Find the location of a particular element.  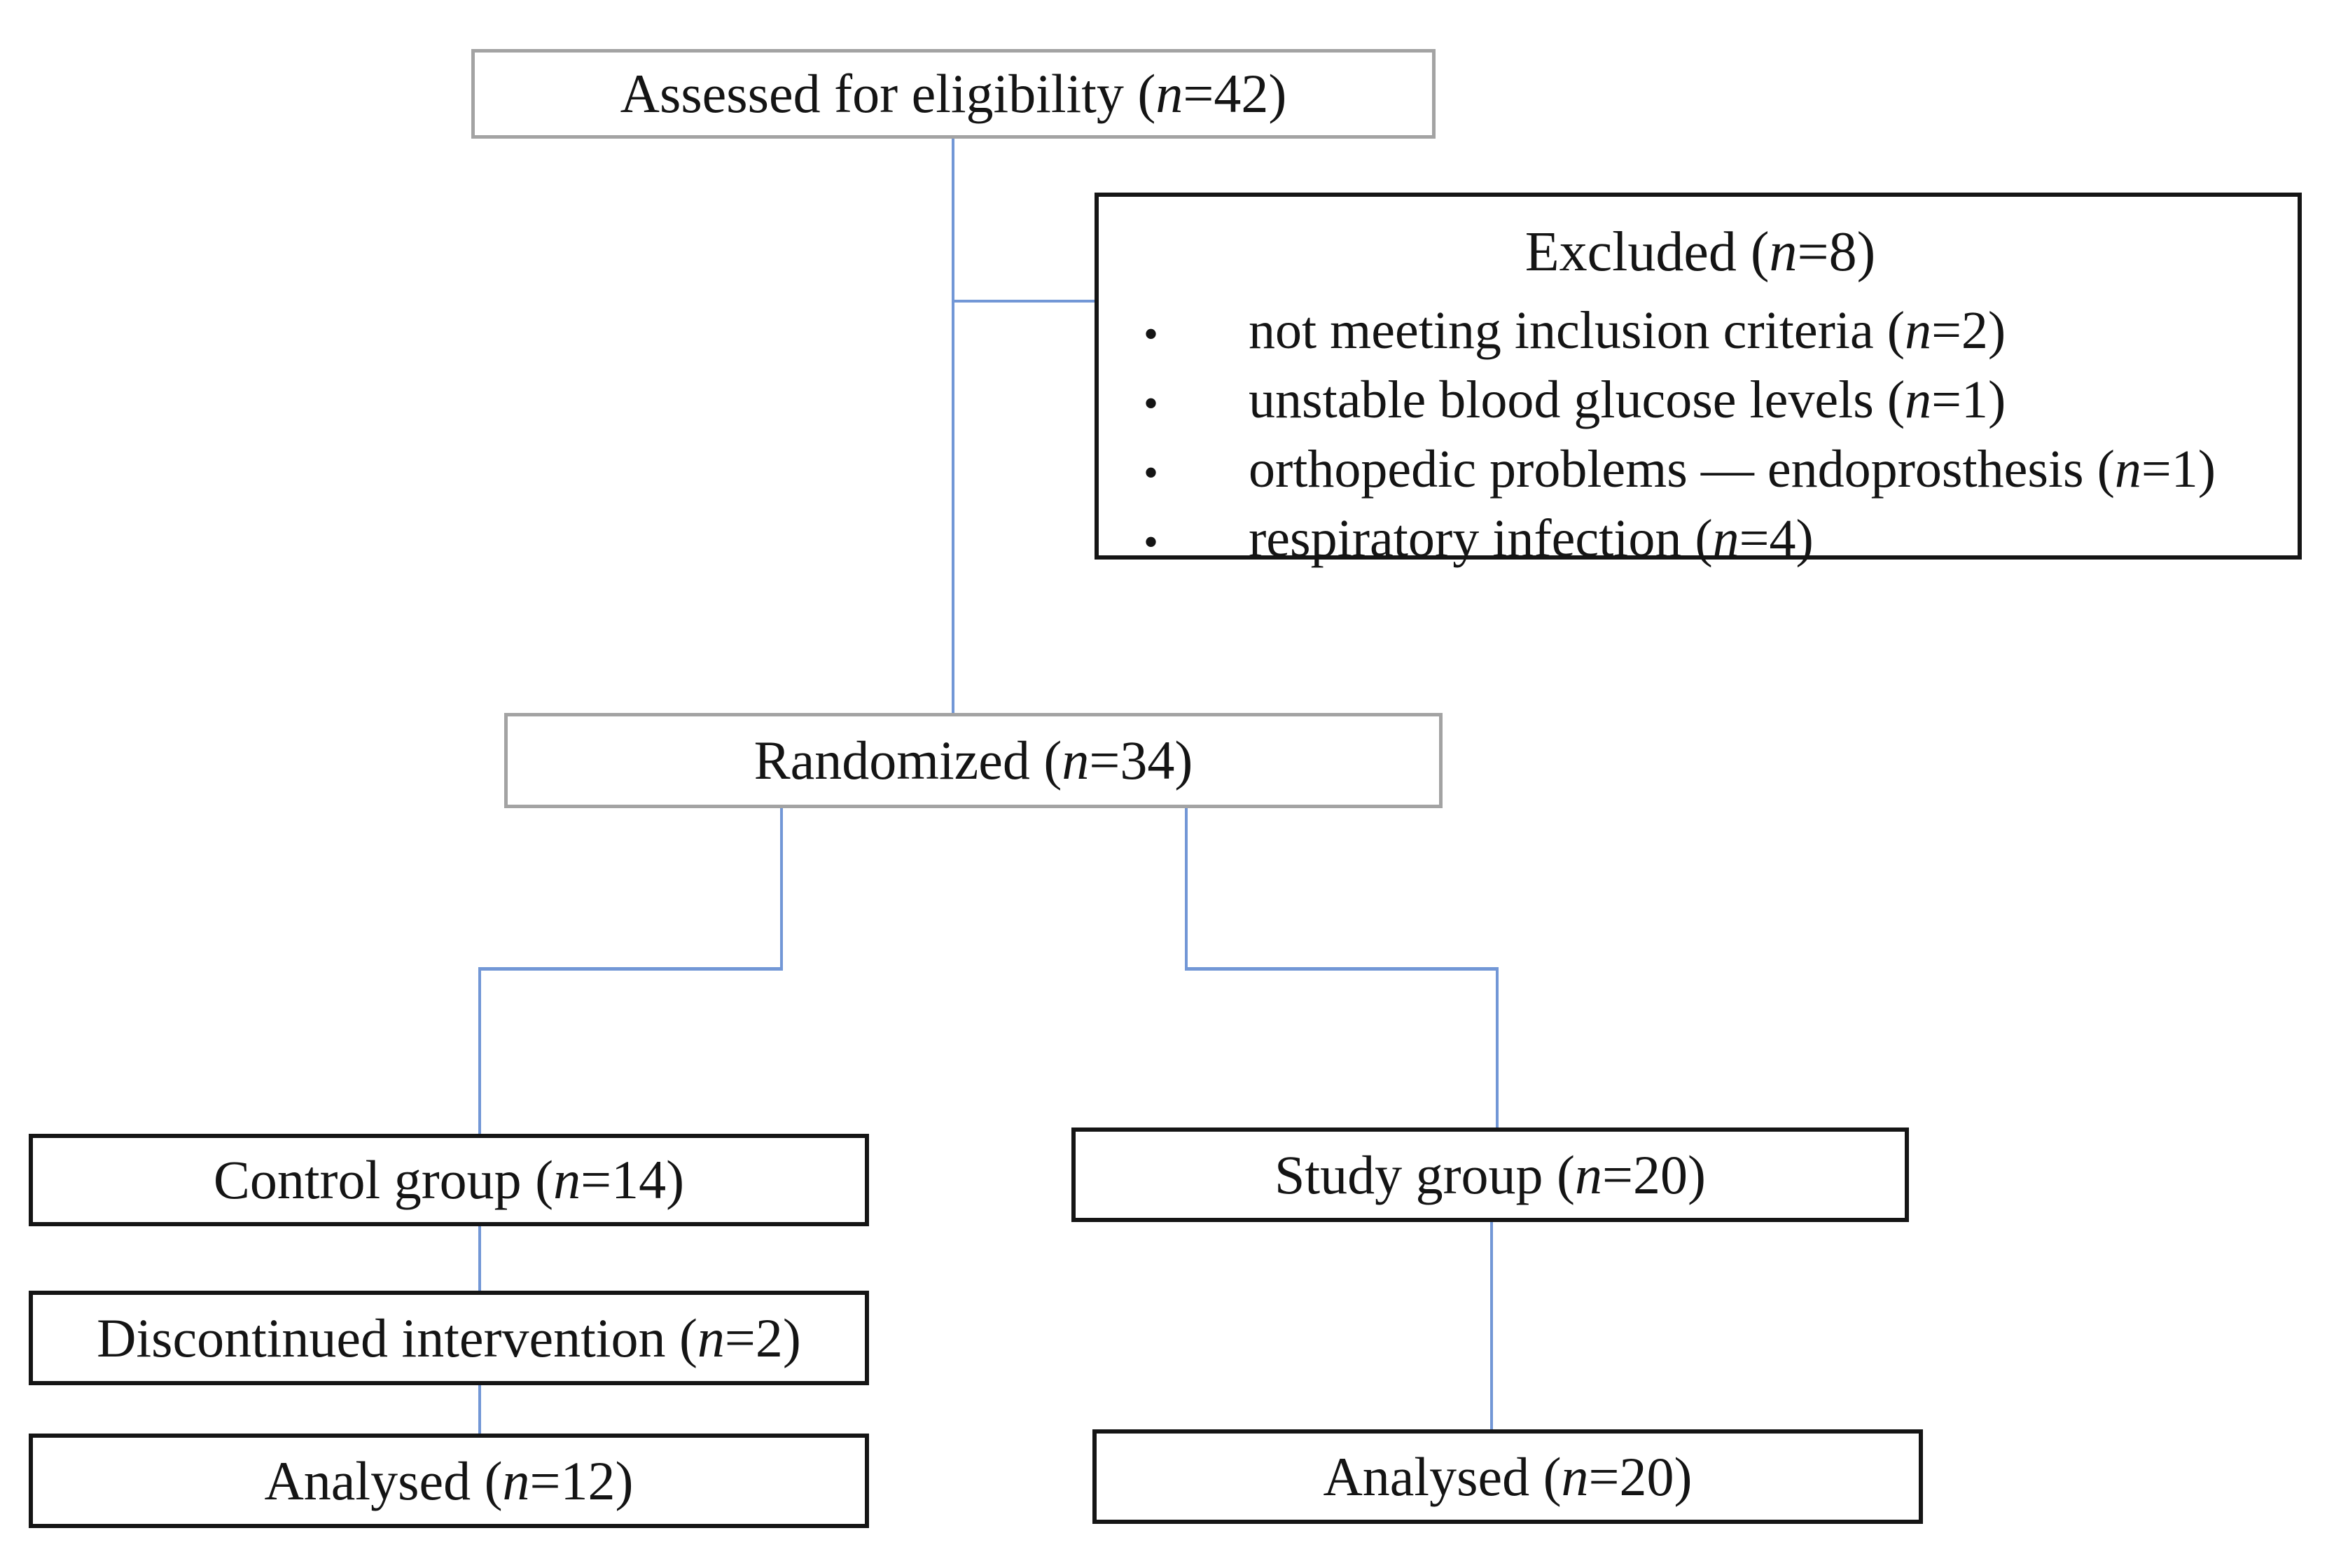

node-study-group: Study group (n=20) is located at coordinates (1490, 1175).